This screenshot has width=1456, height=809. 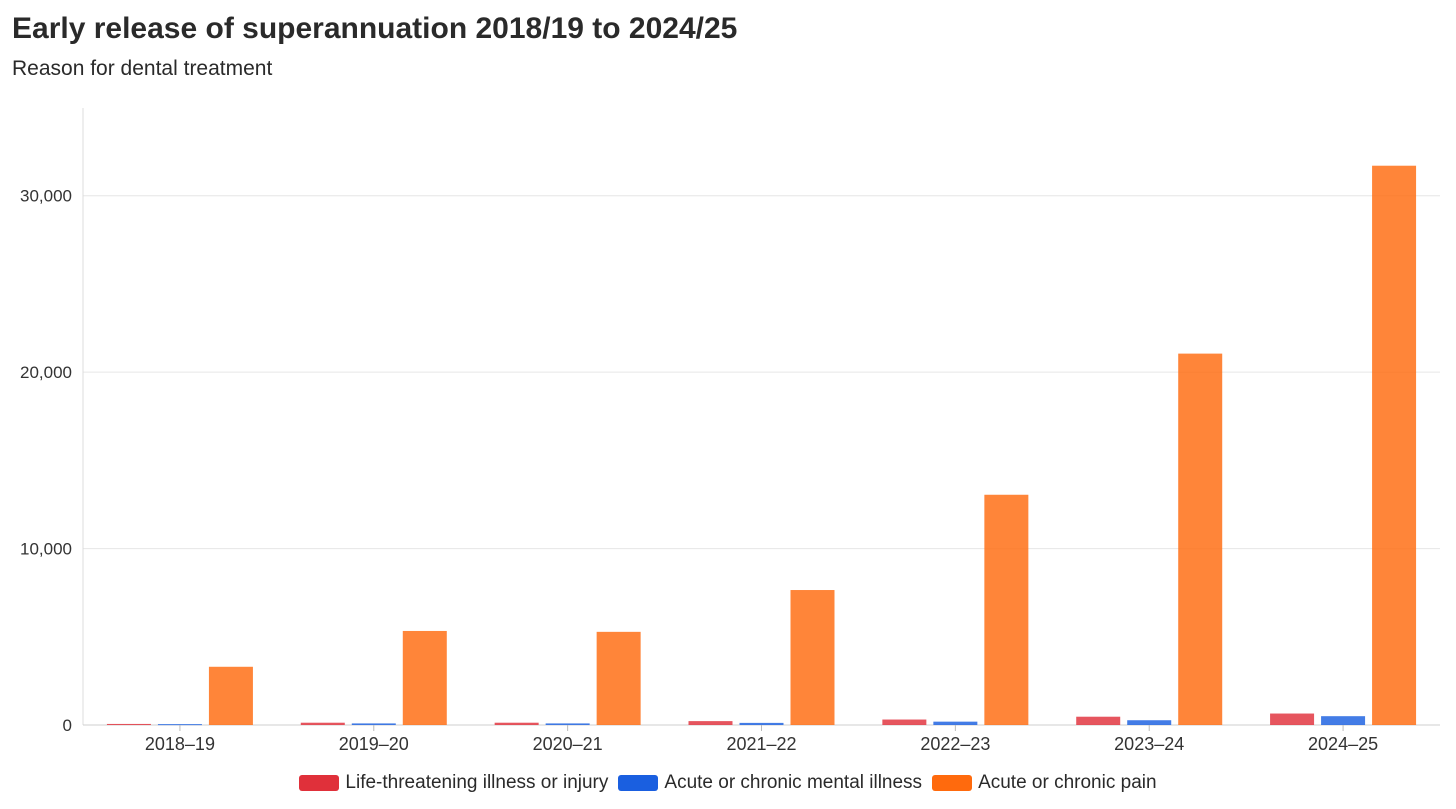 What do you see at coordinates (67, 725) in the screenshot?
I see `y-tick-label: 0` at bounding box center [67, 725].